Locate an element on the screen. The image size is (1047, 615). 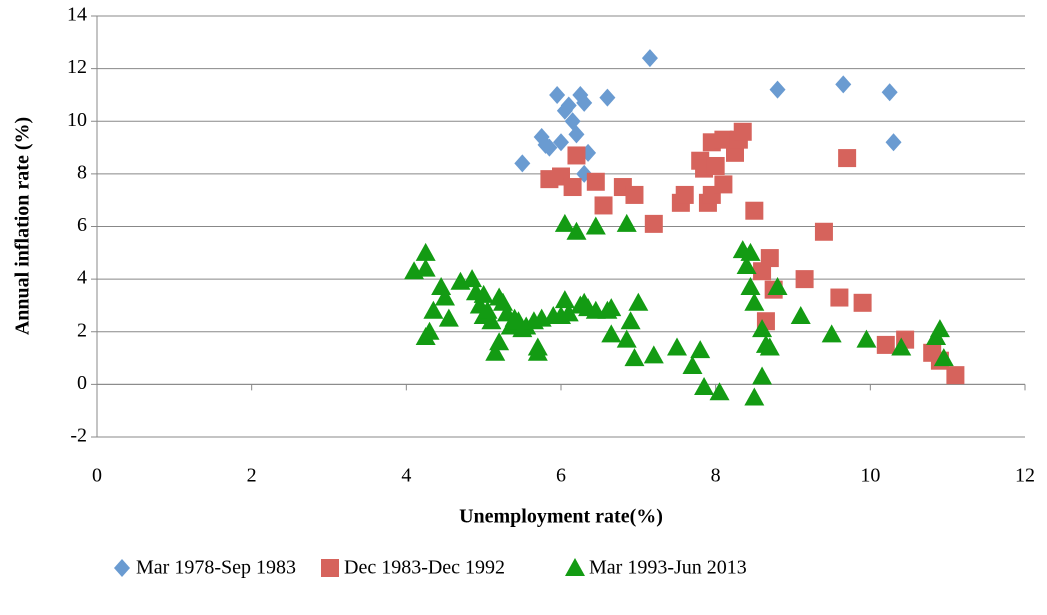
x-axis-title: Unemployment rate(%) is located at coordinates (561, 517).